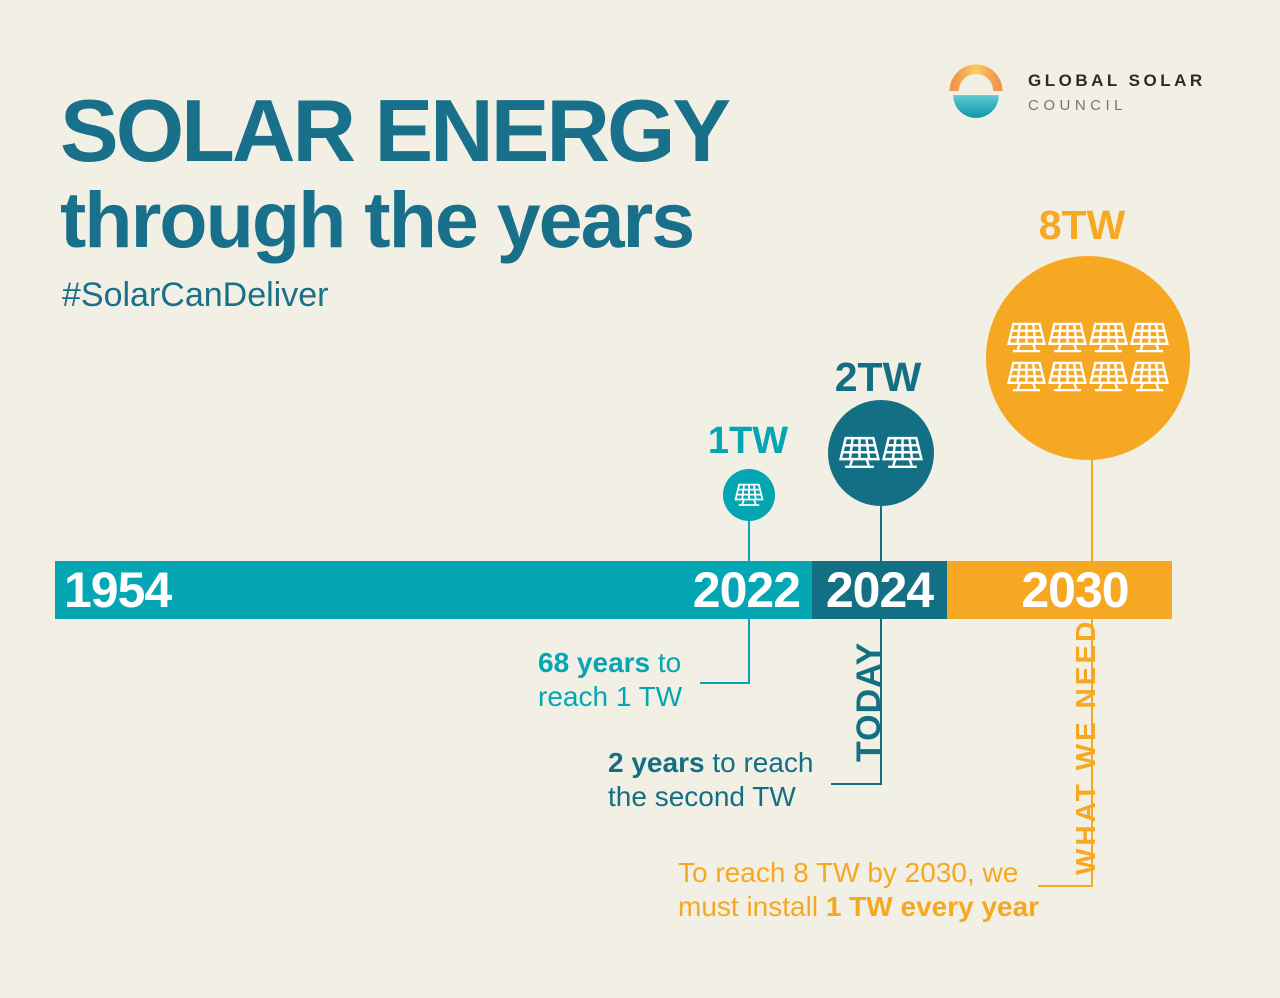 The image size is (1280, 998). What do you see at coordinates (1075, 590) in the screenshot?
I see `year-label-2030: 2030` at bounding box center [1075, 590].